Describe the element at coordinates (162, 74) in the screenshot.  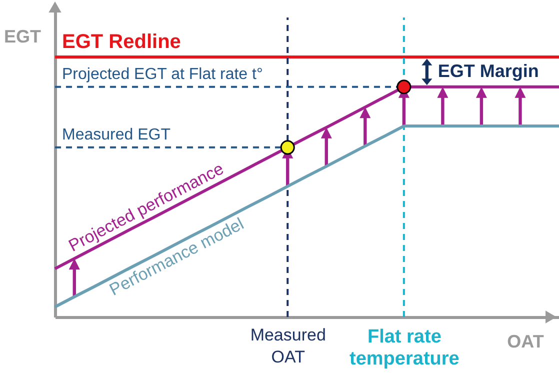
I see `ref-line-label: Projected EGT at Flat rate t°` at that location.